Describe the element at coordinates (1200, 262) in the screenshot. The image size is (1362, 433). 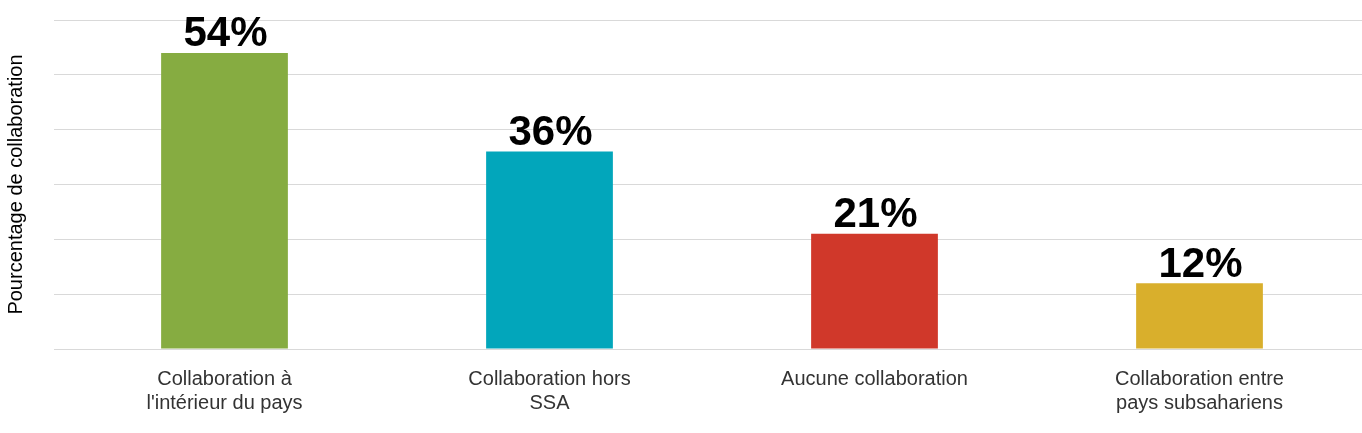
I see `data-label: 12%` at that location.